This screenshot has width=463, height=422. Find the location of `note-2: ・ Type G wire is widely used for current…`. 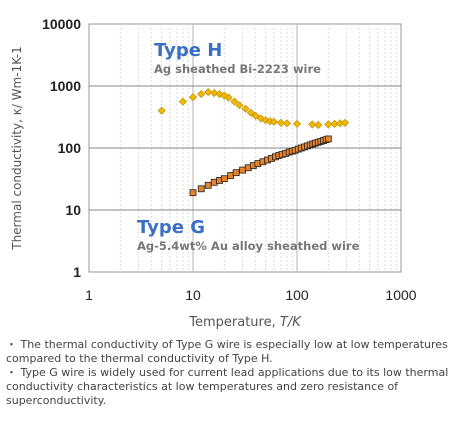

note-2: ・ Type G wire is widely used for current… is located at coordinates (227, 386).